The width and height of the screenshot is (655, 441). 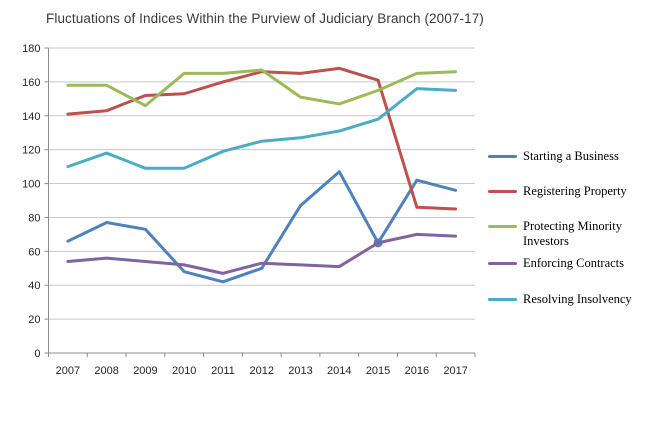 What do you see at coordinates (34, 252) in the screenshot?
I see `svg-text: 60` at bounding box center [34, 252].